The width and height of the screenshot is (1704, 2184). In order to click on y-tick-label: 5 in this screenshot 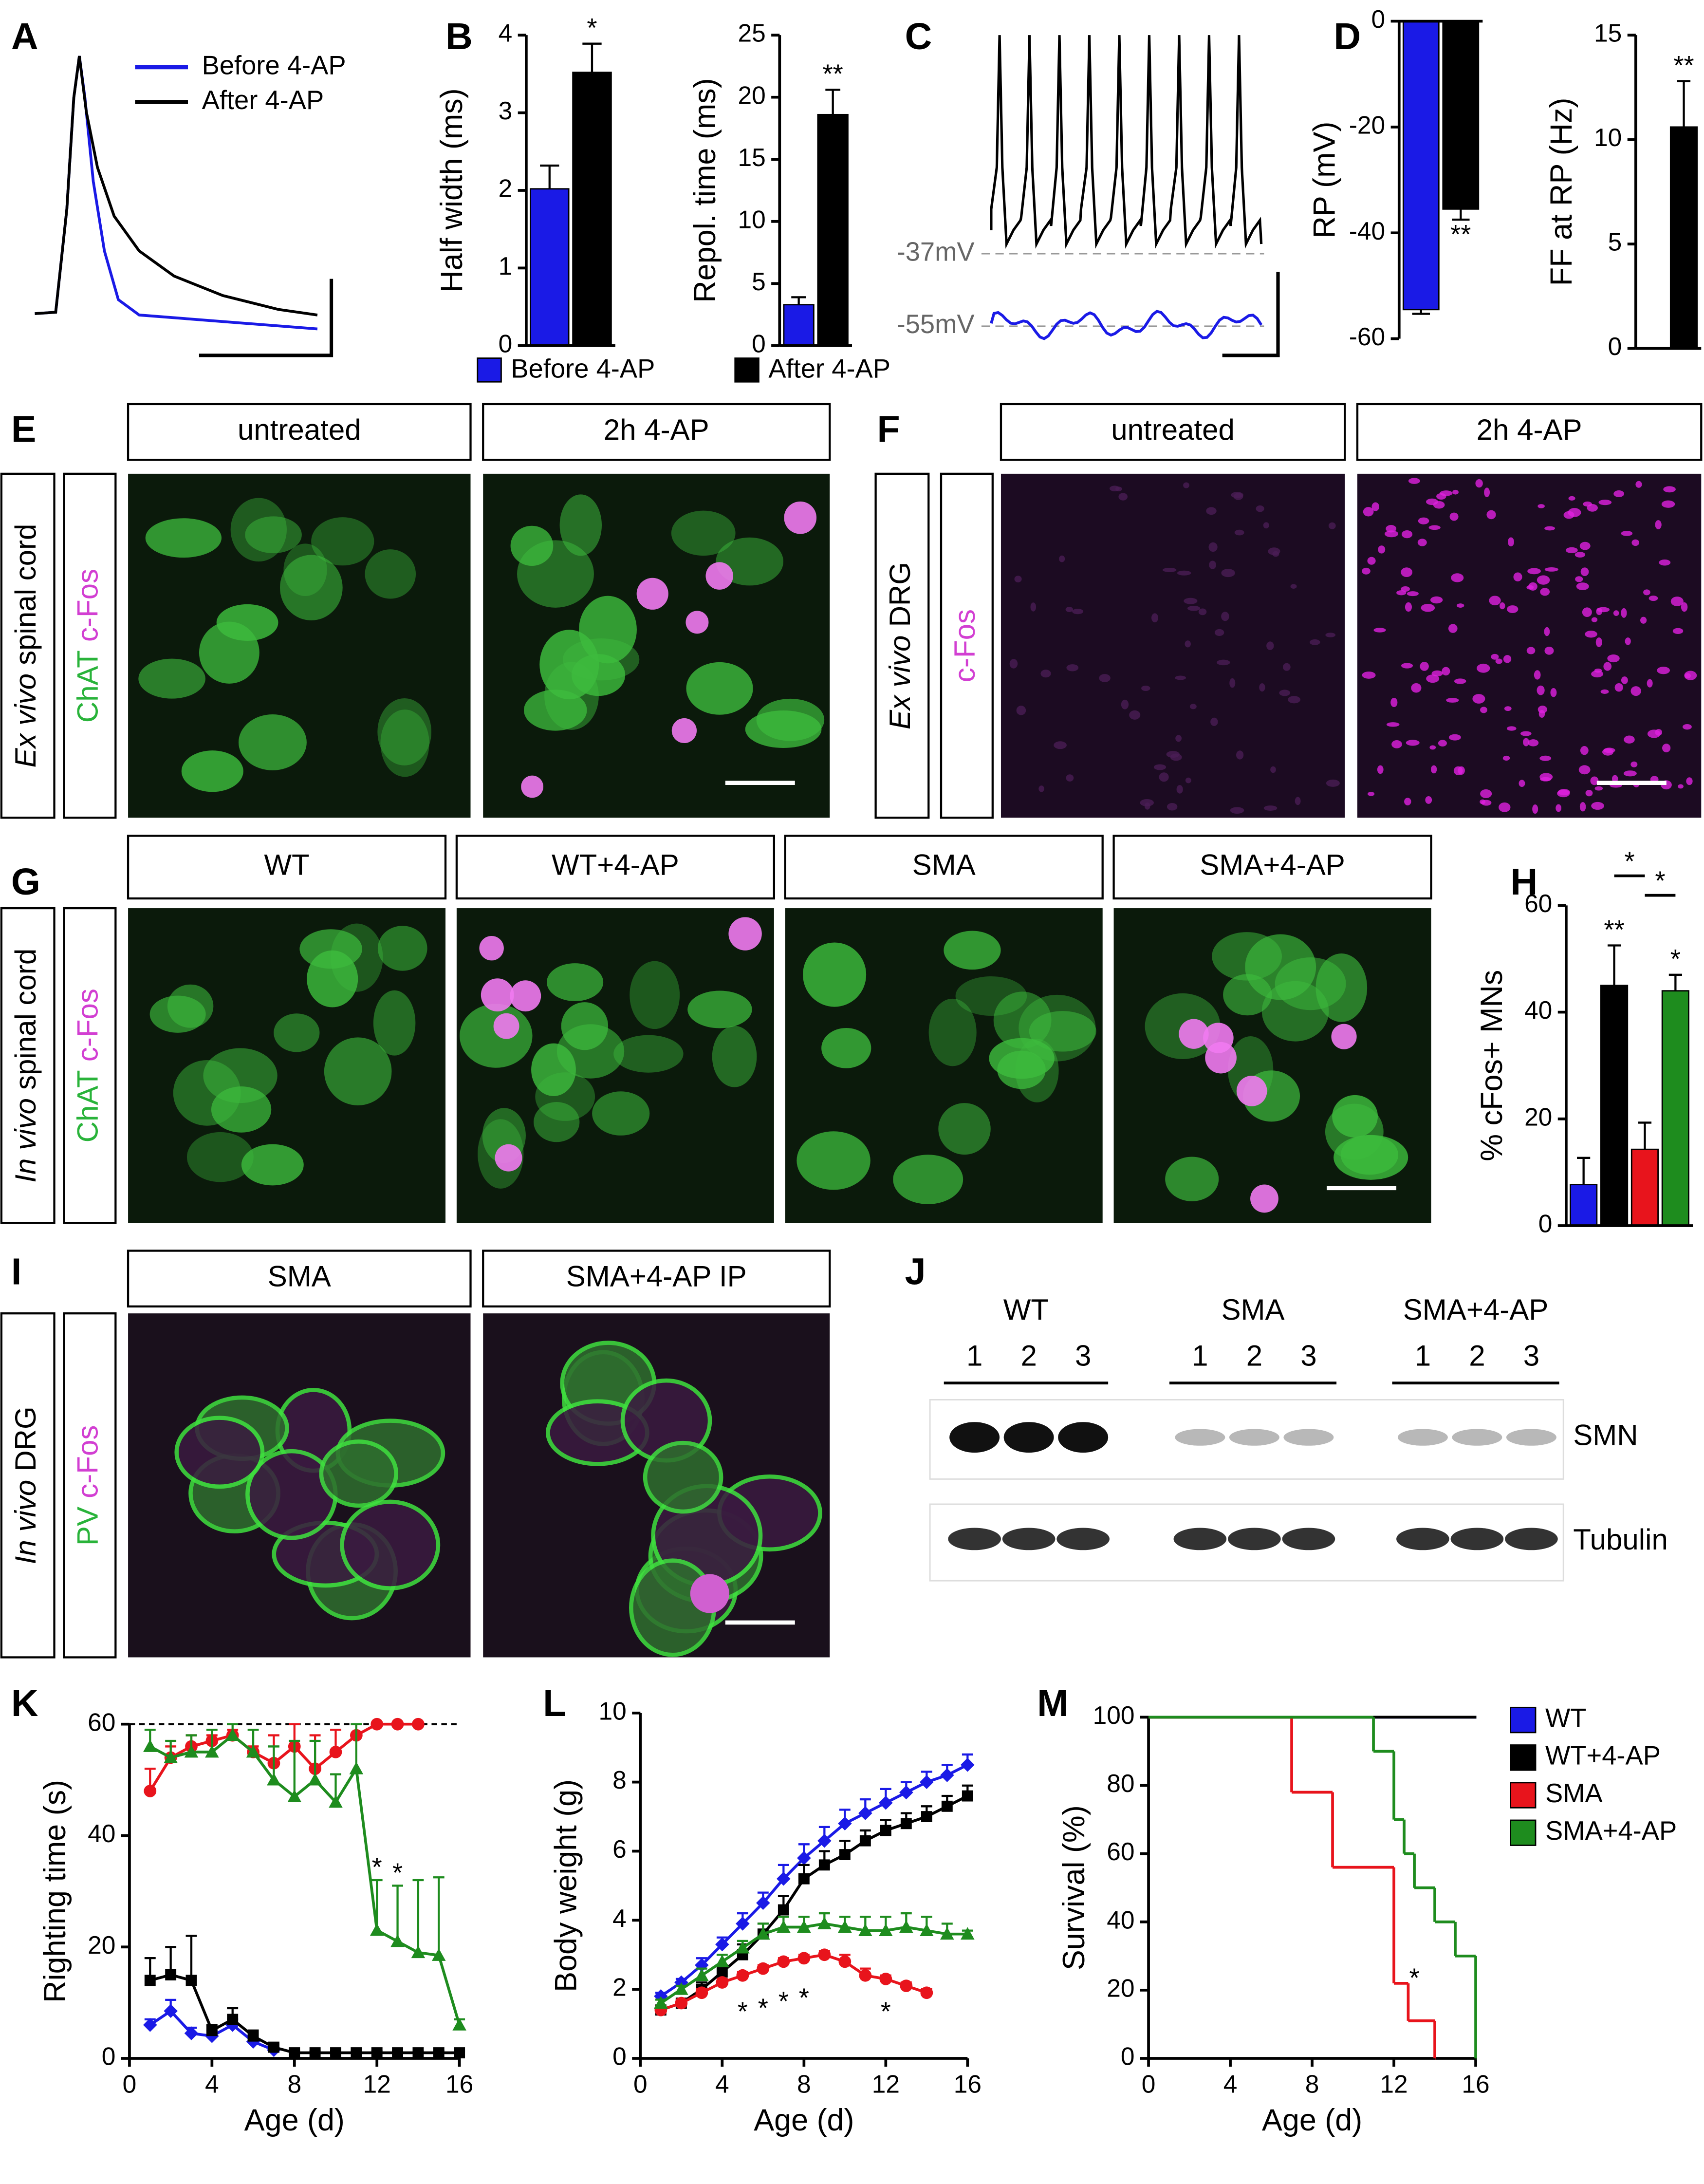, I will do `click(759, 281)`.